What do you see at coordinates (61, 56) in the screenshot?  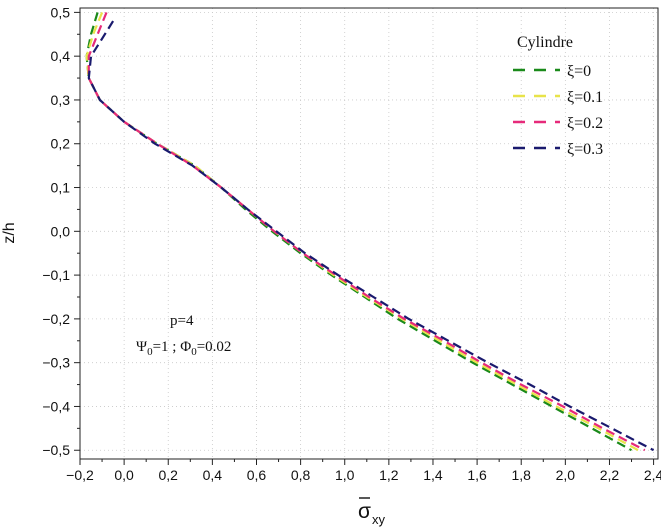 I see `y-tick-label: 0,4` at bounding box center [61, 56].